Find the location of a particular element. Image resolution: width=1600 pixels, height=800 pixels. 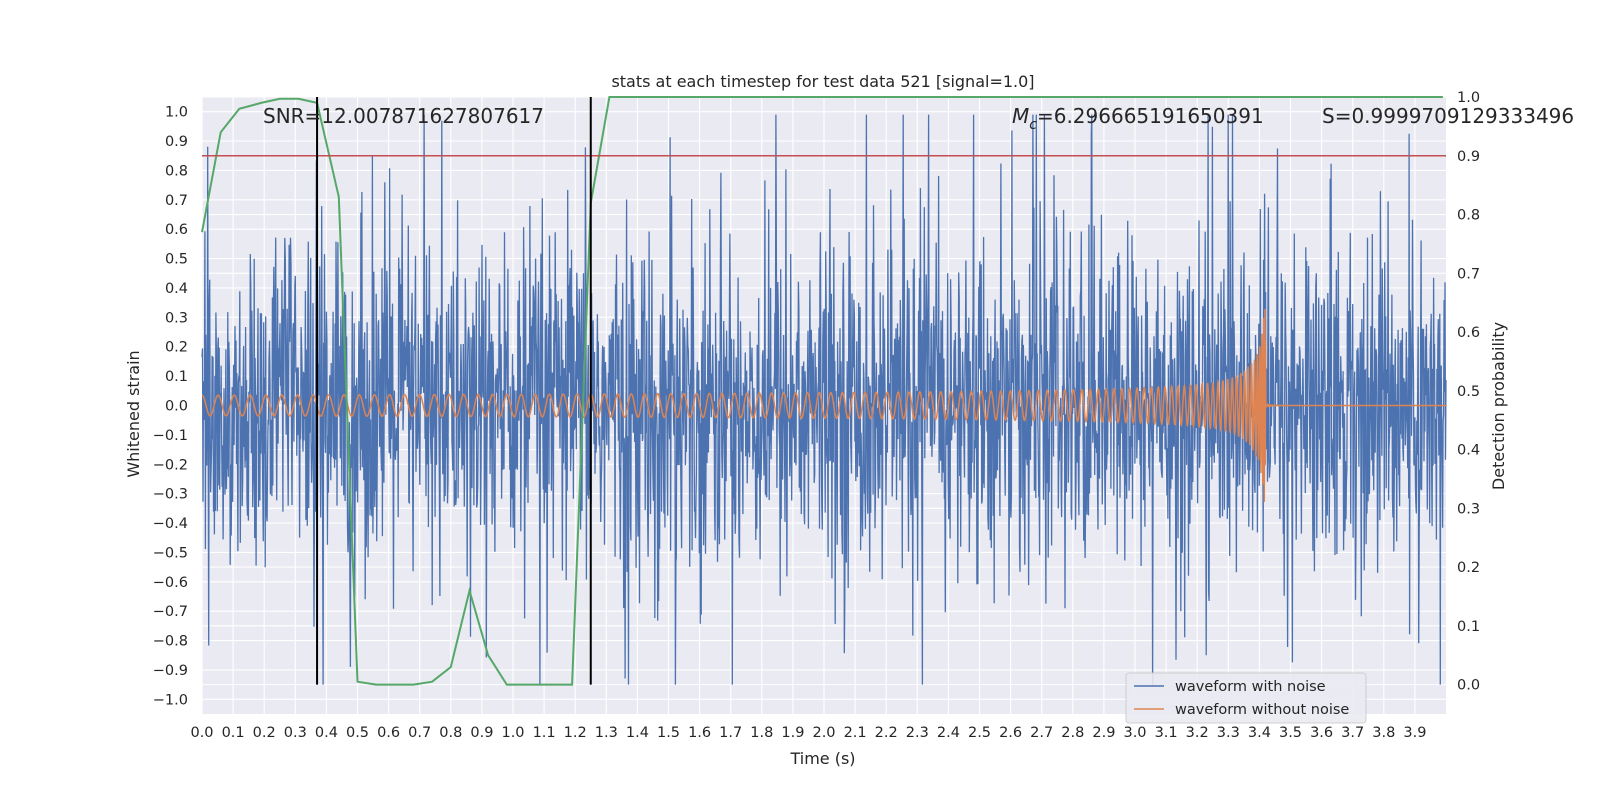

y2-tick-label: 0.5 is located at coordinates (1468, 392).